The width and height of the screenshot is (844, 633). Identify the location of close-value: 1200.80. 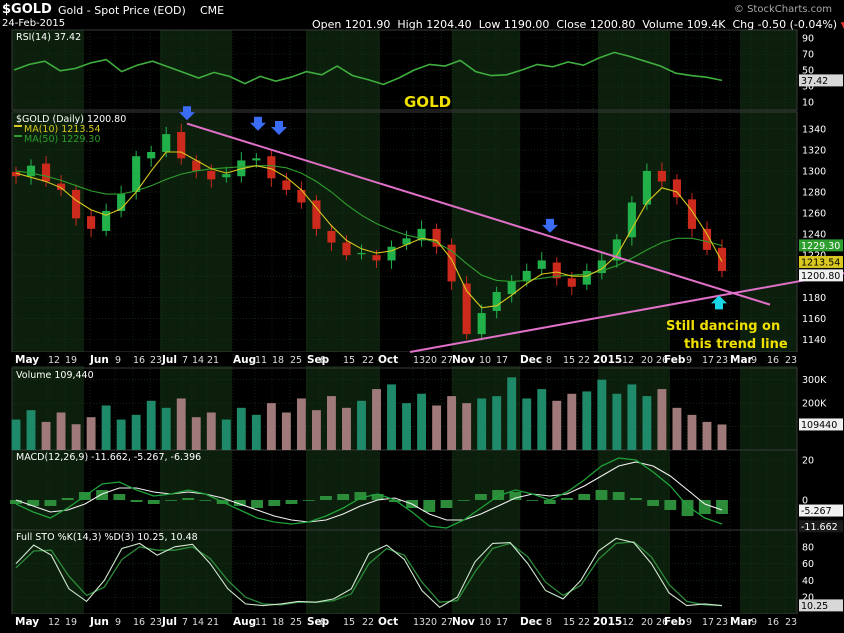
(612, 24).